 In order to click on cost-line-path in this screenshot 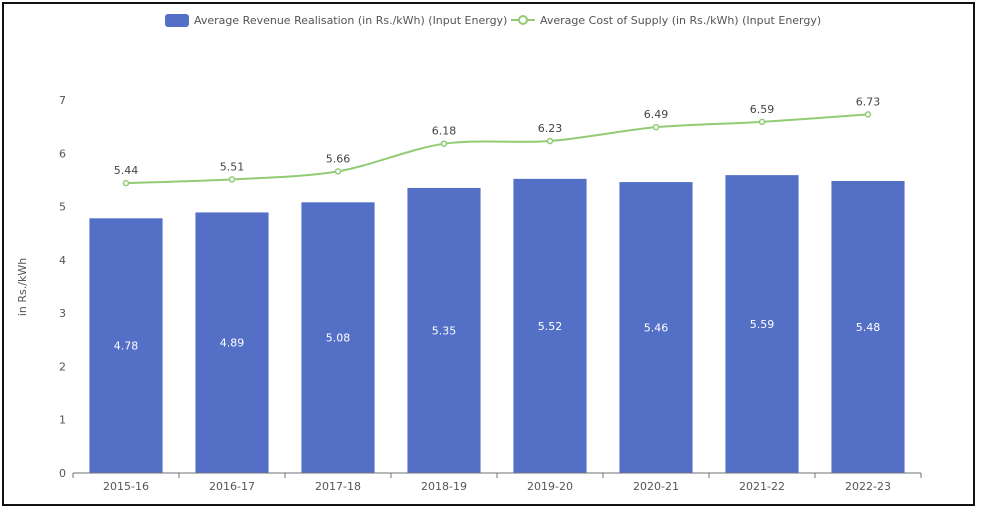, I will do `click(497, 149)`.